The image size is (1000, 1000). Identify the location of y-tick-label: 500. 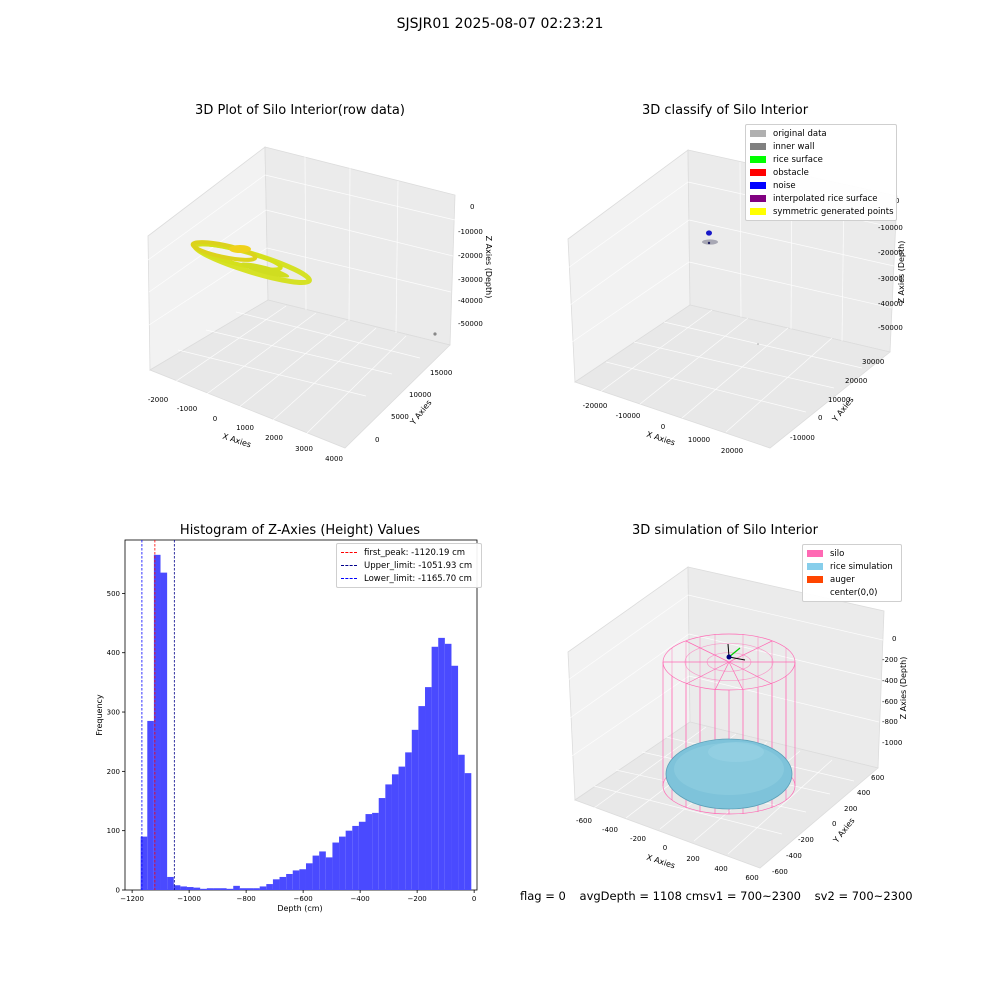
(113, 594).